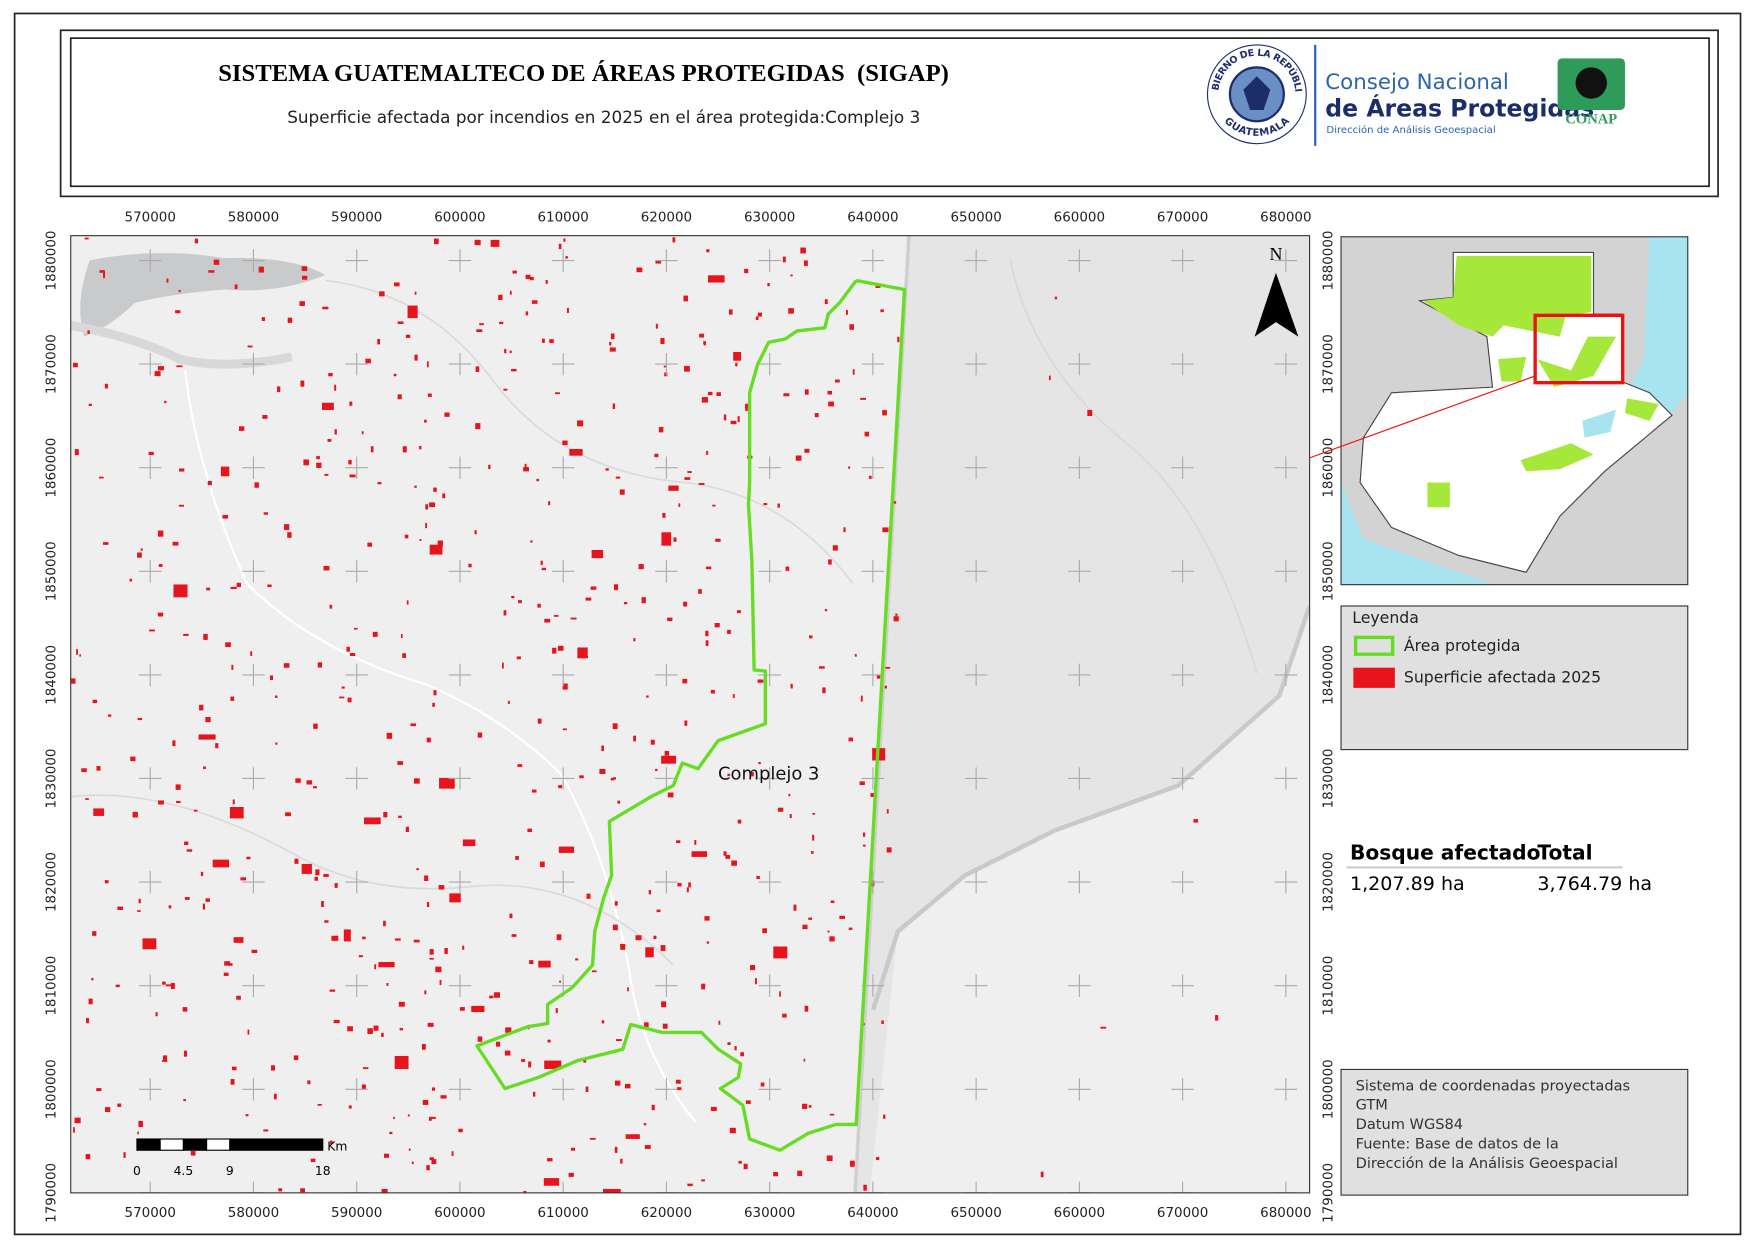 This screenshot has height=1240, width=1754. What do you see at coordinates (1445, 852) in the screenshot?
I see `summary-header: Bosque afectado` at bounding box center [1445, 852].